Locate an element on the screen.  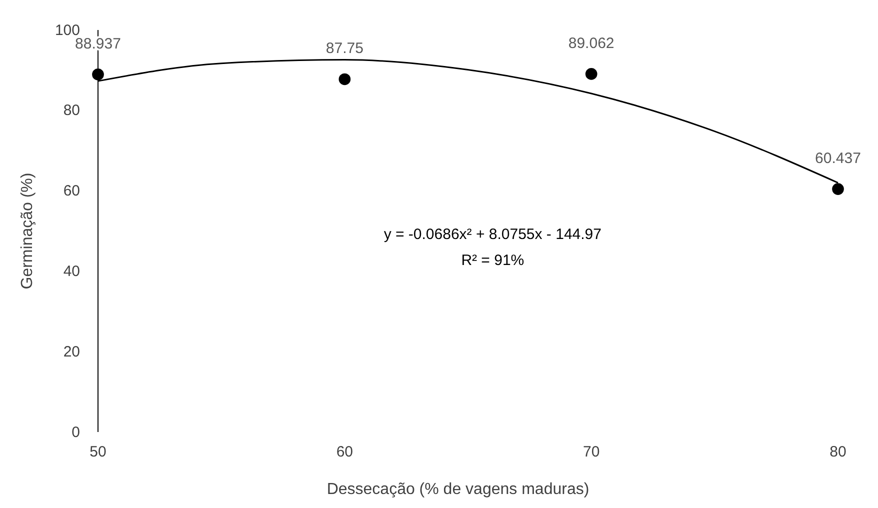
y-tick-label: 20 is located at coordinates (71, 351).